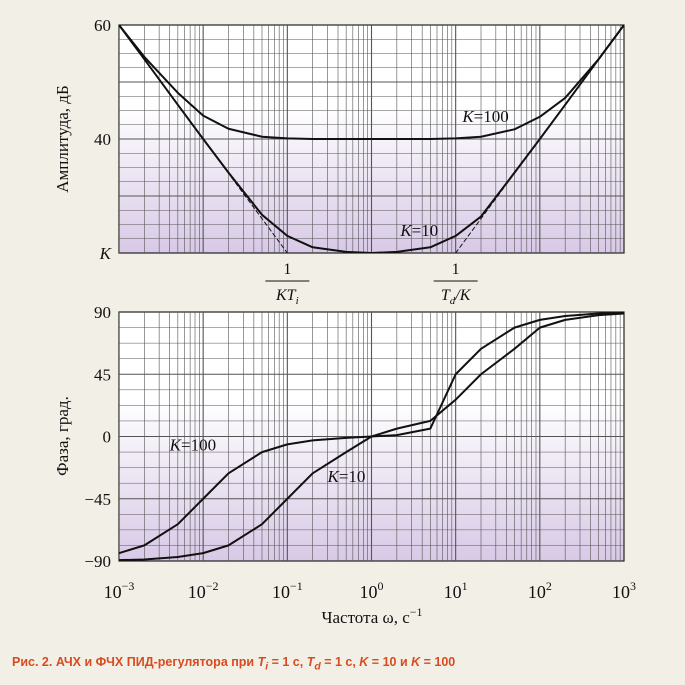  I want to click on amplitude-curve-label-value: =100, so click(491, 116).